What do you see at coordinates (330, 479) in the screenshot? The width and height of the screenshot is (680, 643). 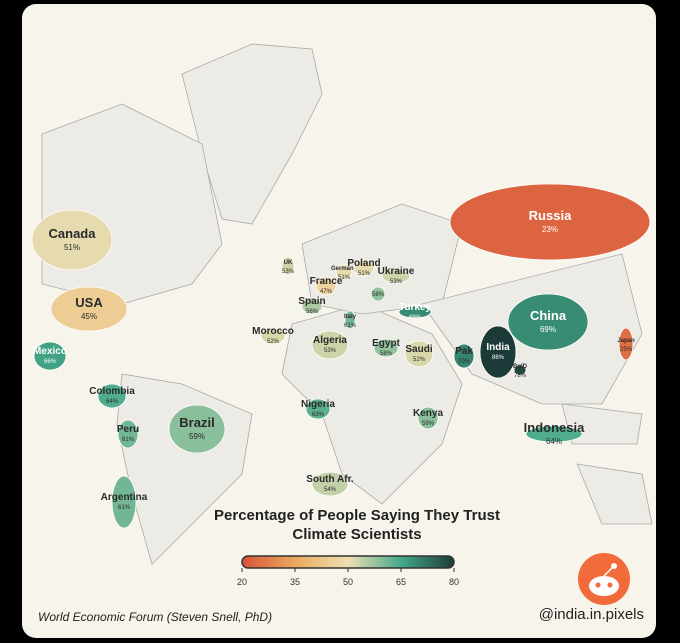 I see `country-name: South Afr.` at bounding box center [330, 479].